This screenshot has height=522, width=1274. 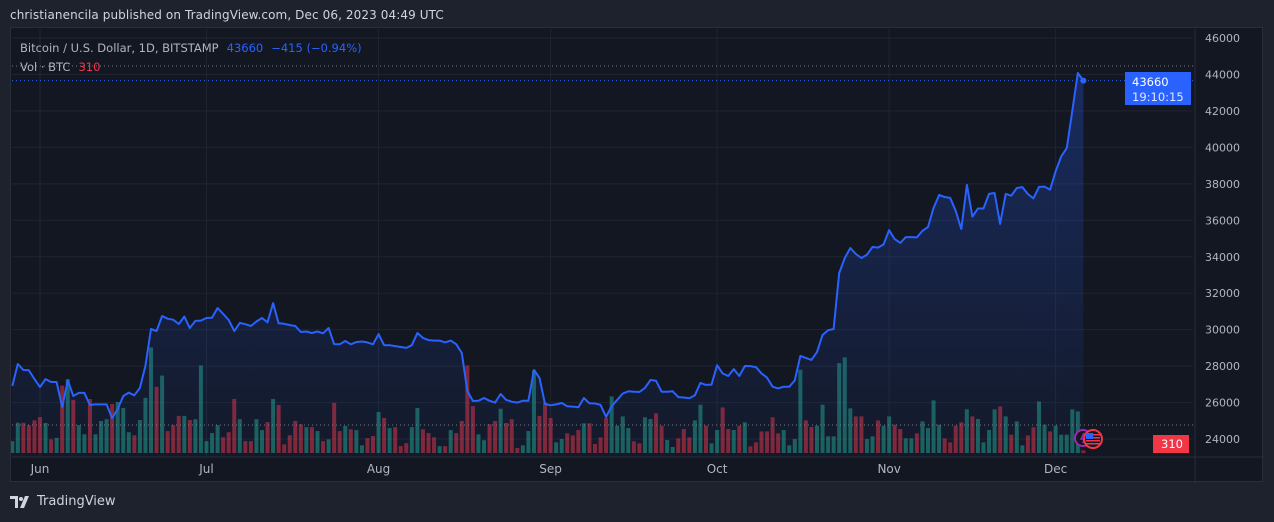 What do you see at coordinates (1222, 220) in the screenshot?
I see `y-tick-label: 36000` at bounding box center [1222, 220].